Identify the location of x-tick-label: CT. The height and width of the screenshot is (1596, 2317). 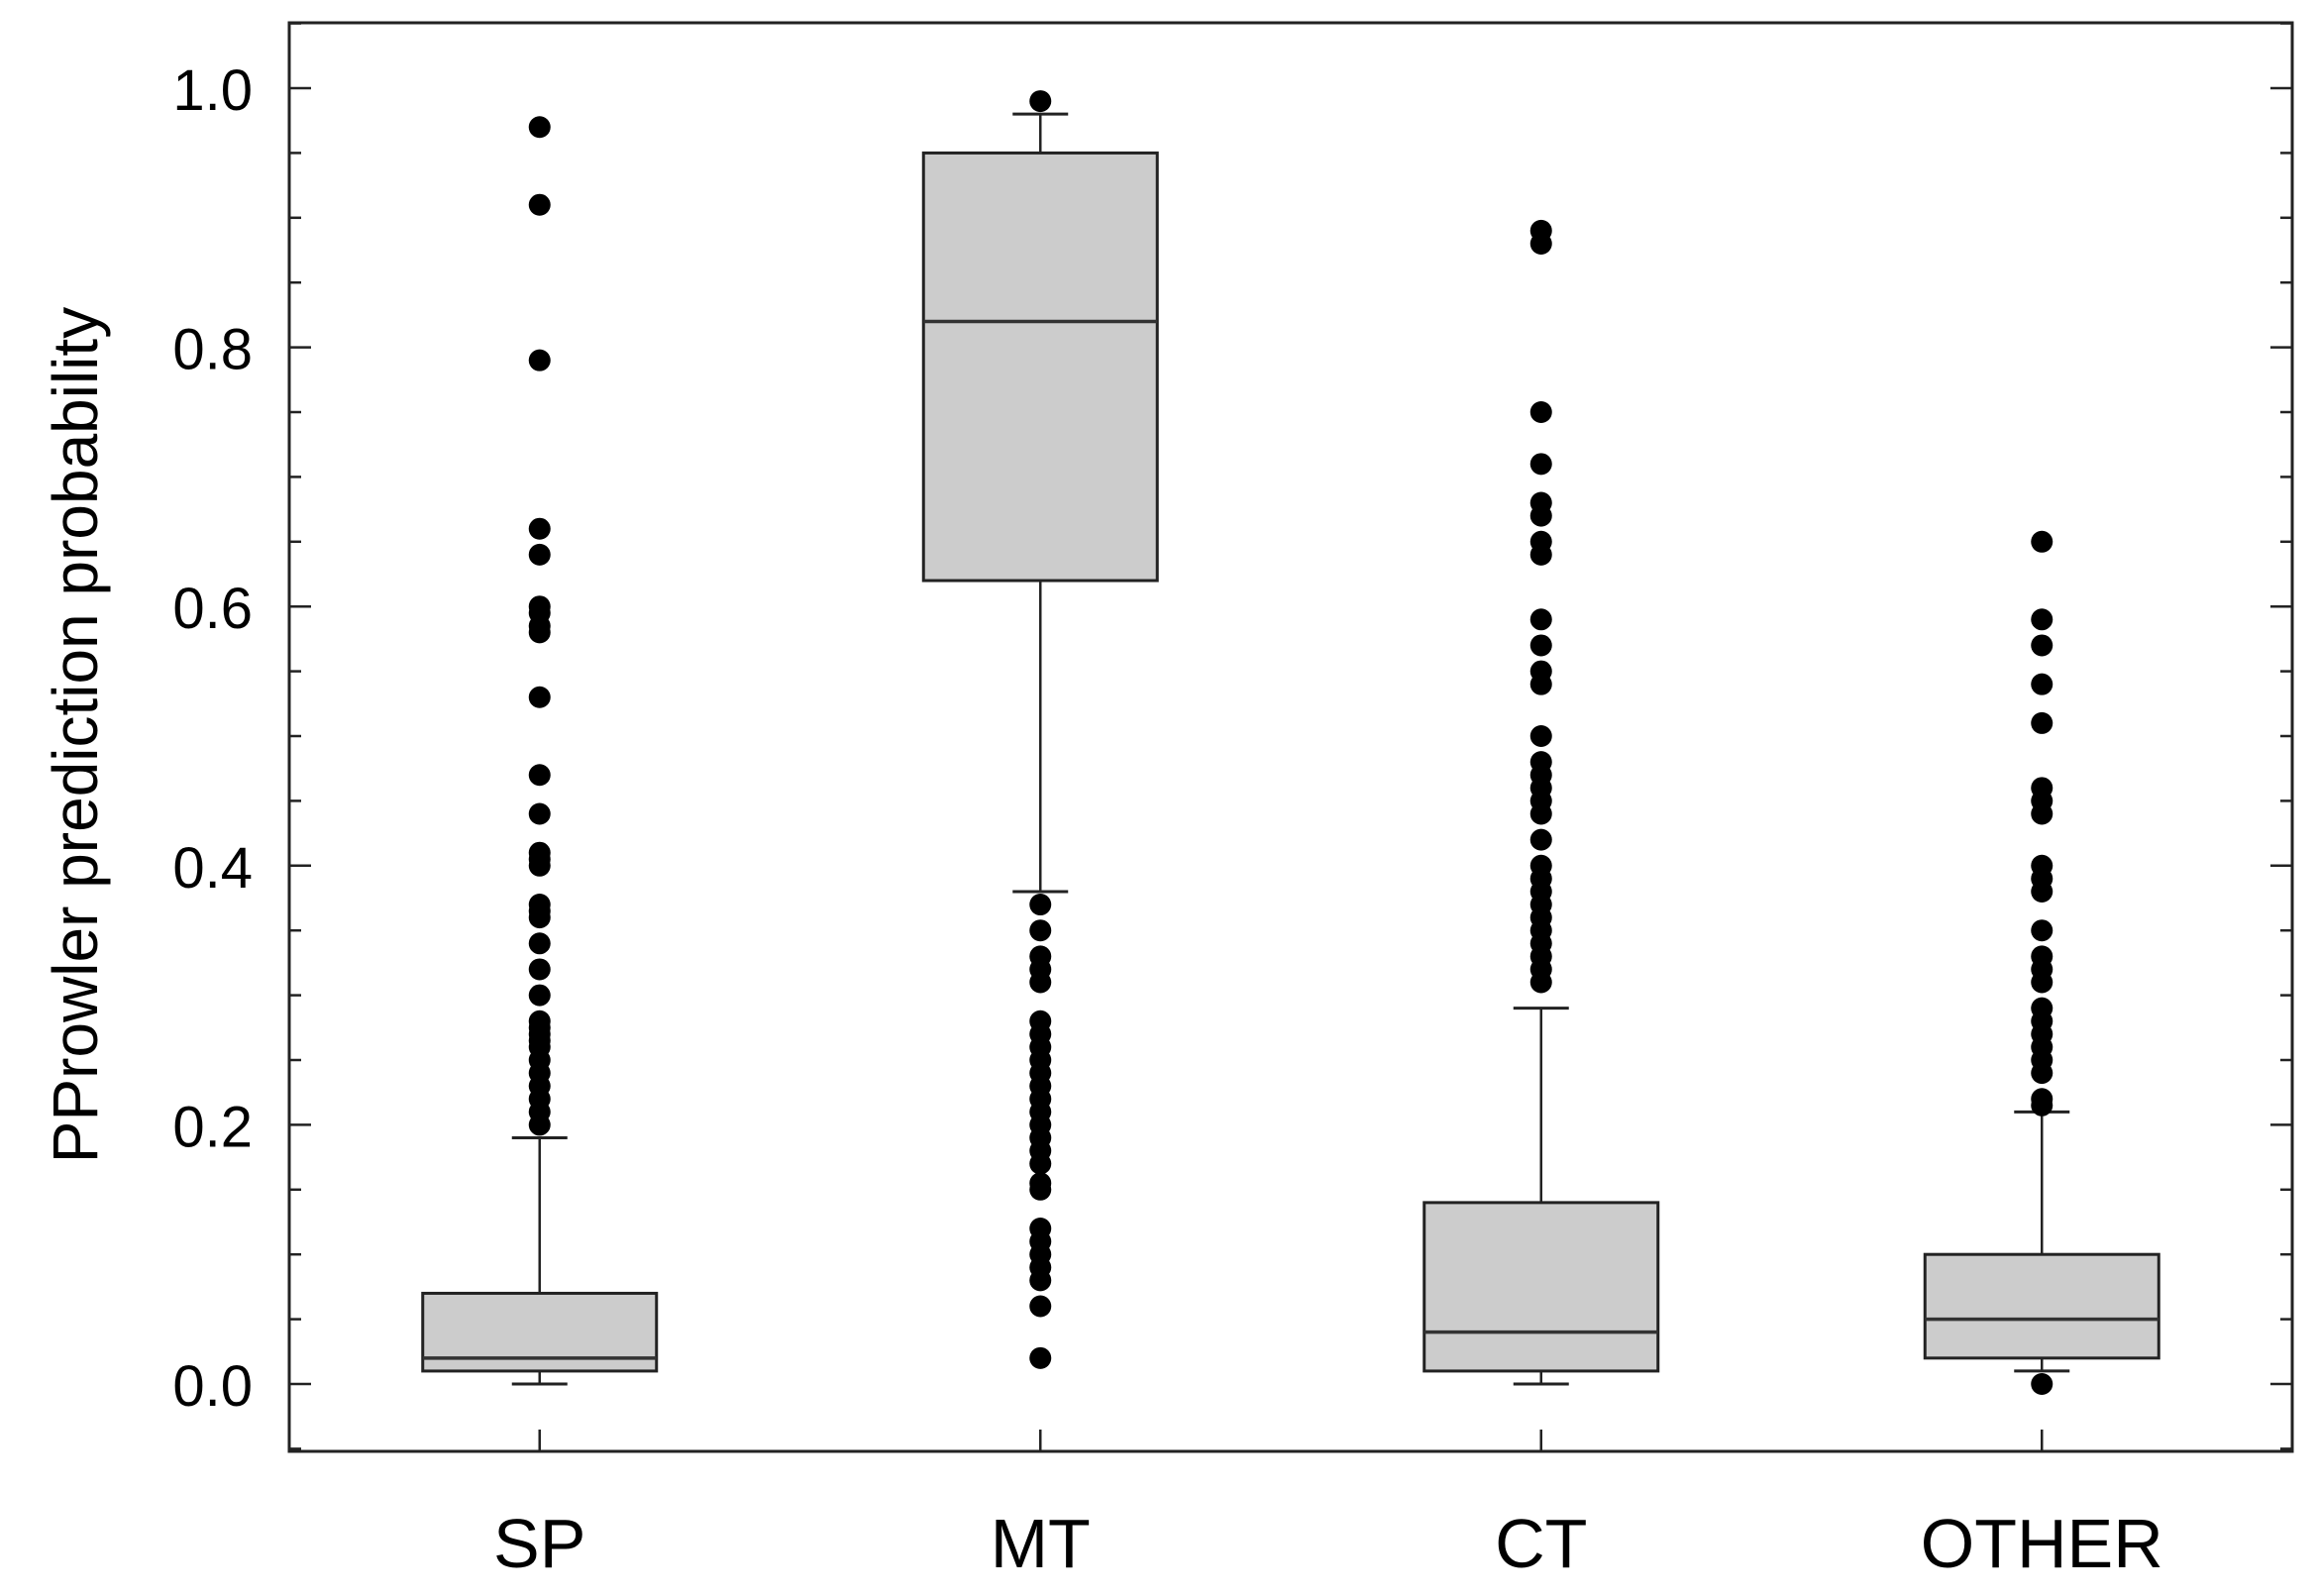
(1541, 1543).